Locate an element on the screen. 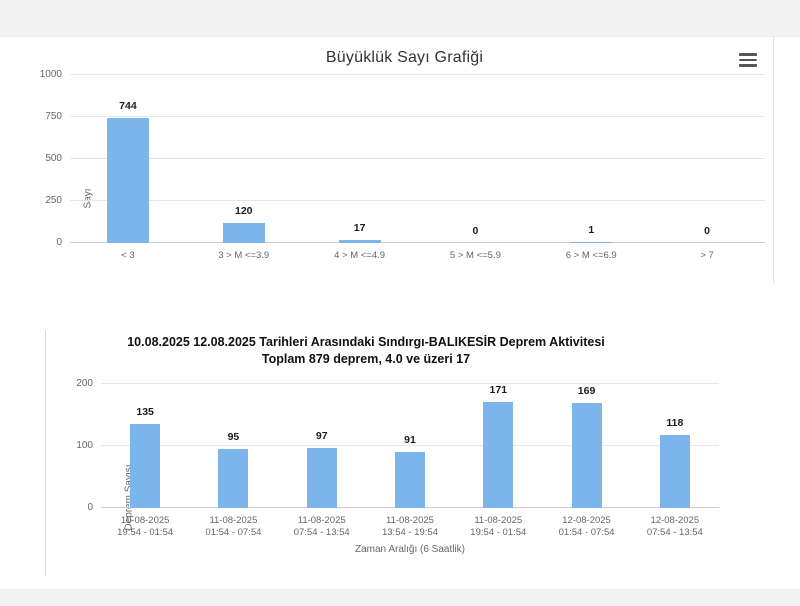  bar-value-label: 118 is located at coordinates (675, 423).